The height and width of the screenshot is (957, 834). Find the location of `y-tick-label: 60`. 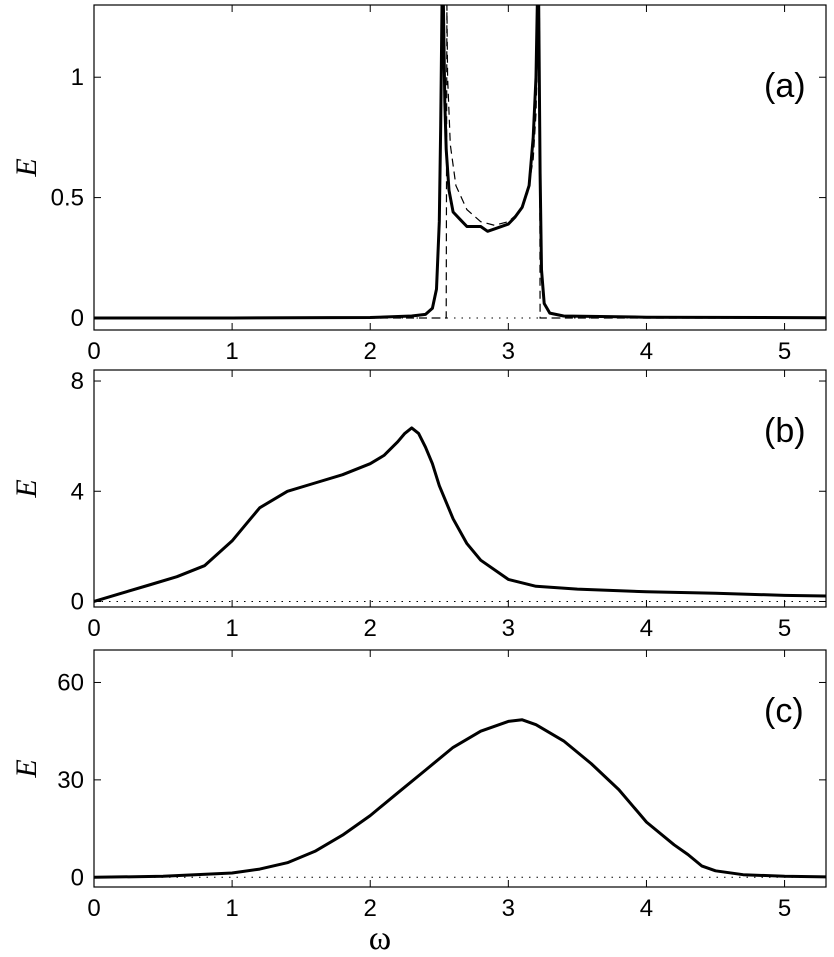

y-tick-label: 60 is located at coordinates (70, 682).